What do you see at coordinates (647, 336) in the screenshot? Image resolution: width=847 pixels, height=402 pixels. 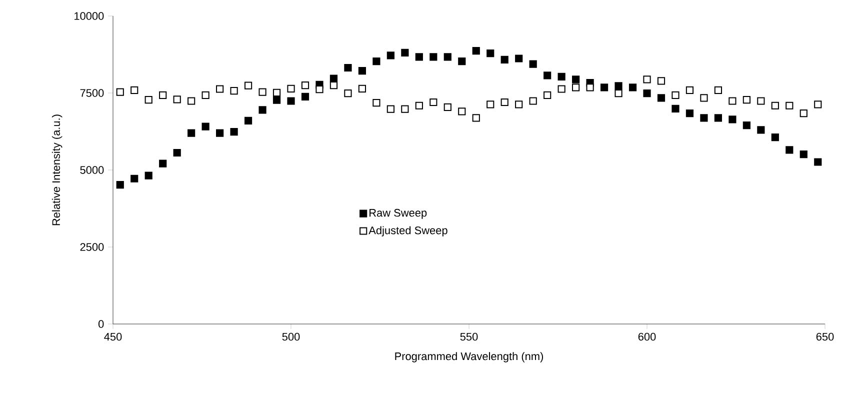 I see `x-tick-label: 600` at bounding box center [647, 336].